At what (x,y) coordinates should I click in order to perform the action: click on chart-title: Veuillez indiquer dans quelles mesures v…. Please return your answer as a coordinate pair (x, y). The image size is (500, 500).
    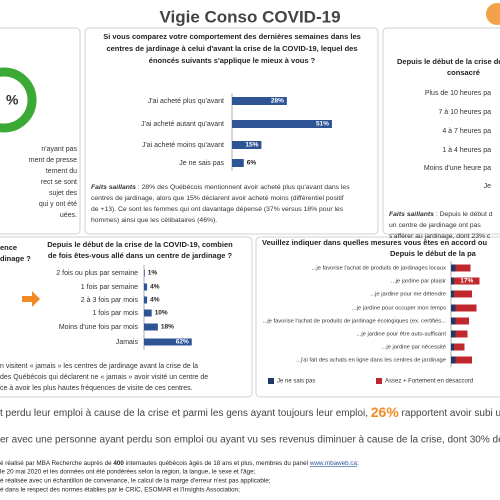
    Looking at the image, I should click on (374, 242).